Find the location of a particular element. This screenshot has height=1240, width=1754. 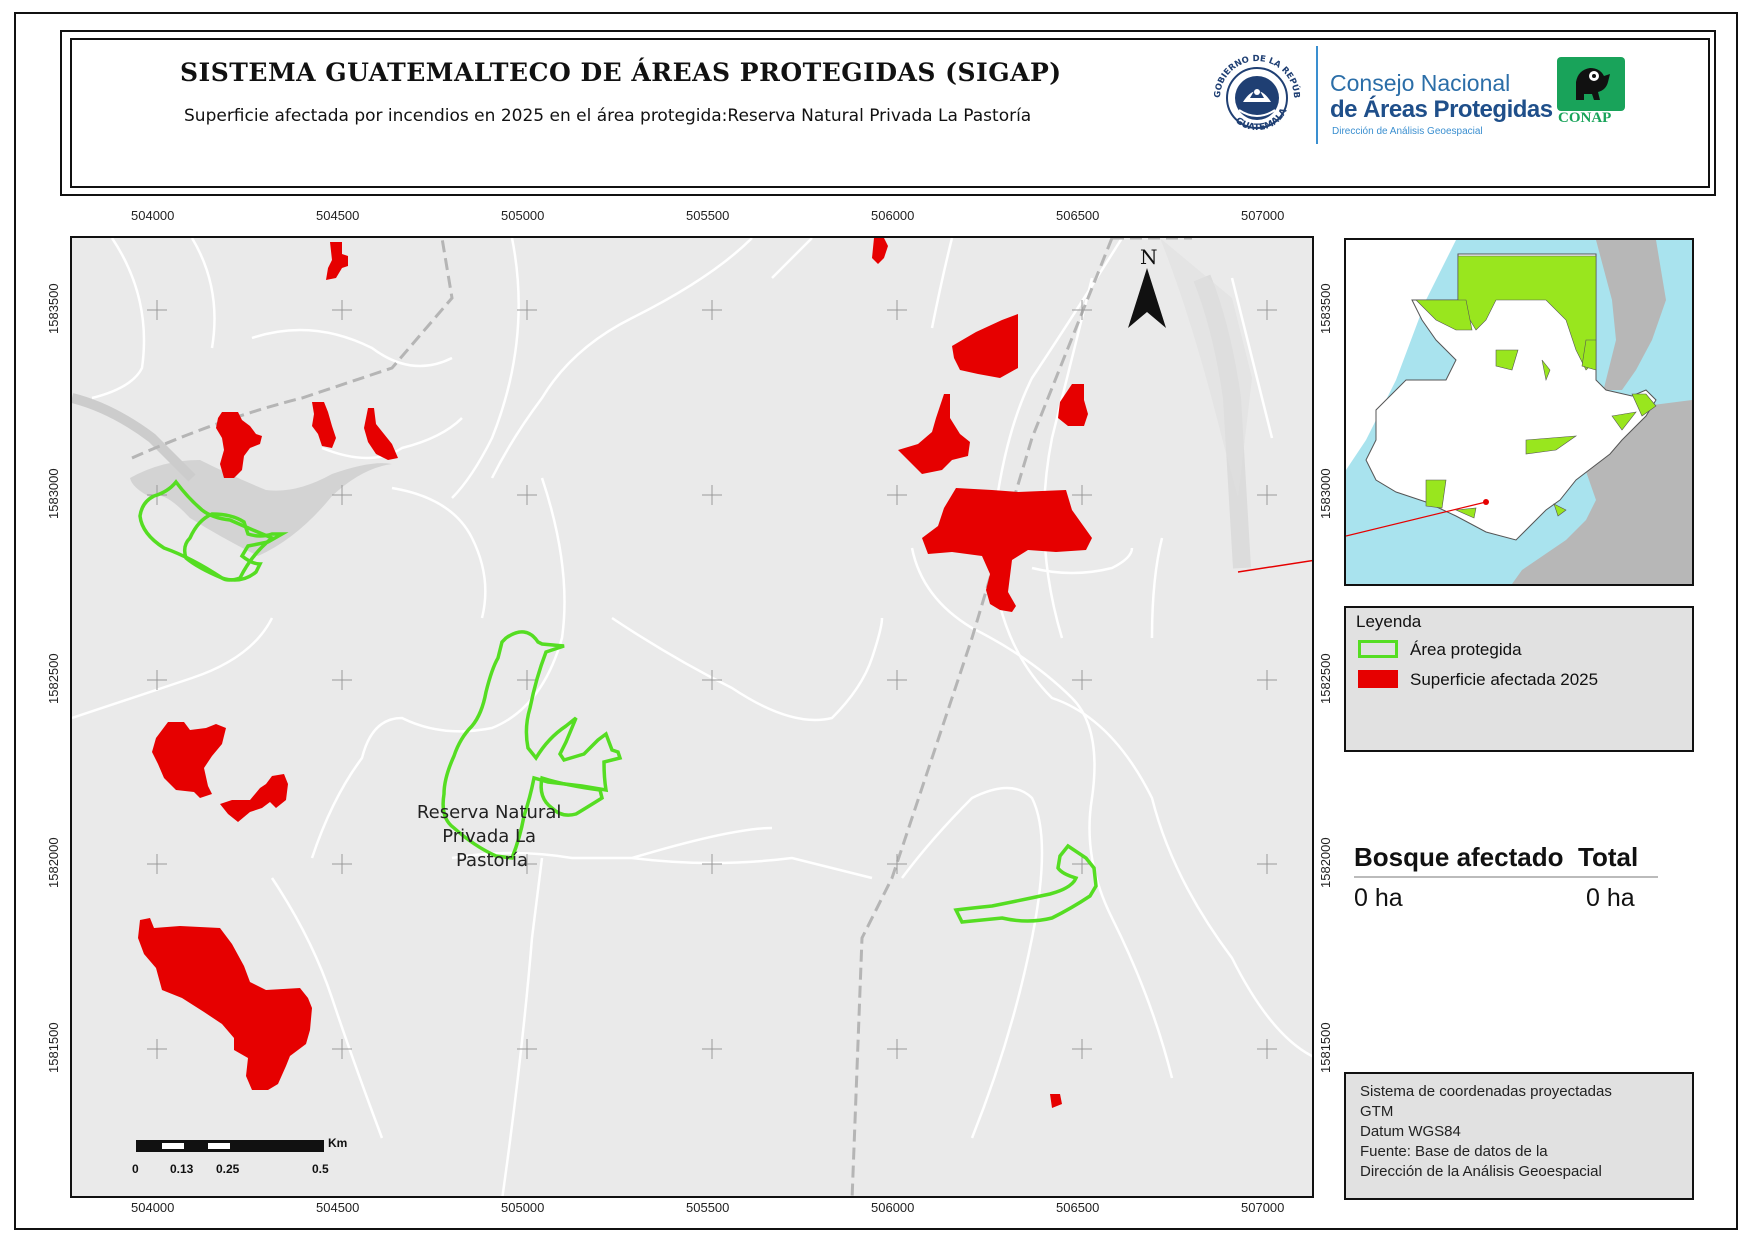

info-line: GTM is located at coordinates (1377, 1111).